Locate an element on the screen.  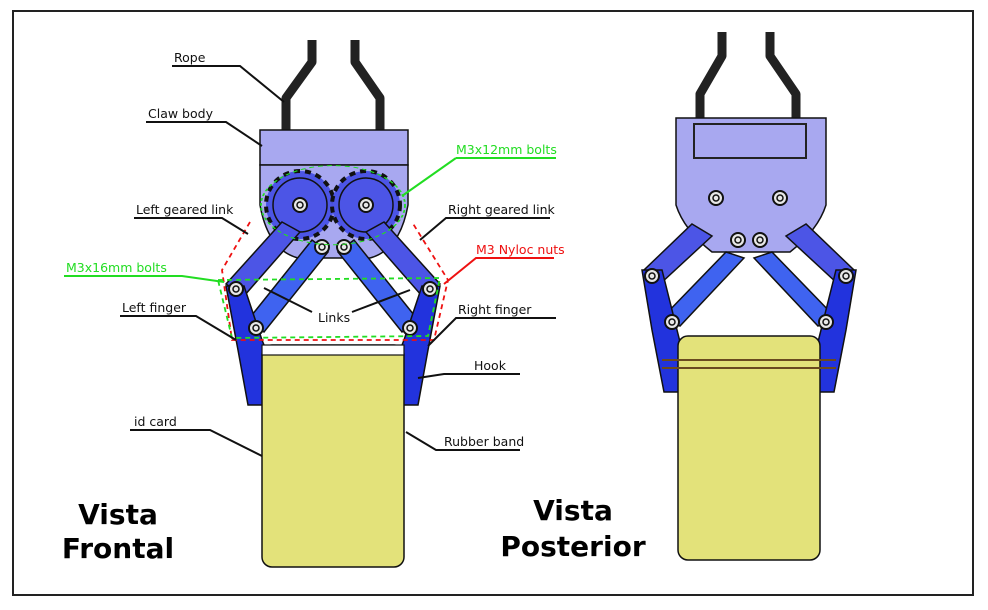
back-claw-body is located at coordinates (751, 185).